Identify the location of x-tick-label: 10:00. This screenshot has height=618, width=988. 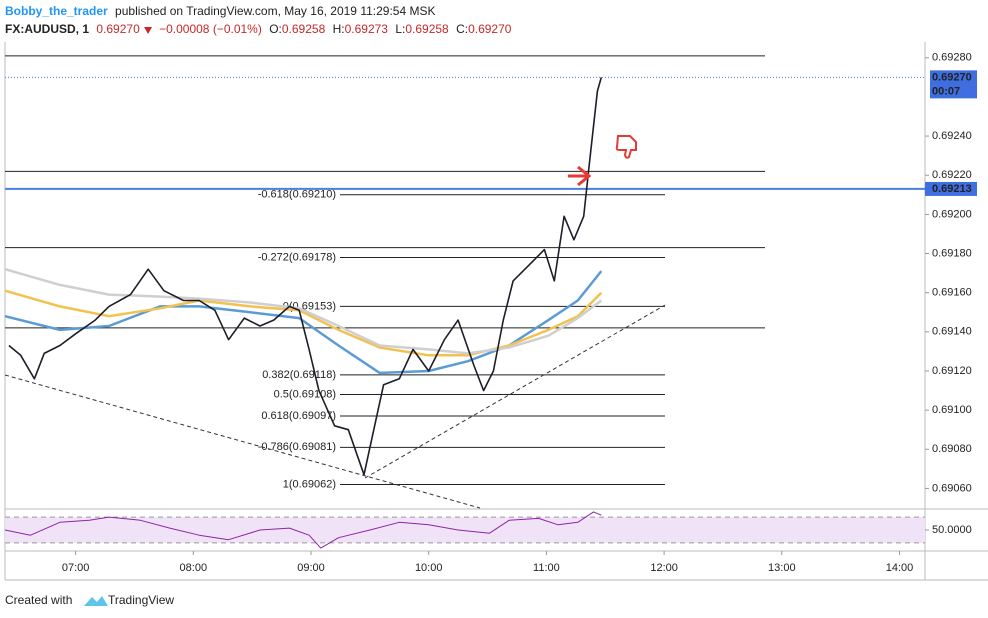
(429, 568).